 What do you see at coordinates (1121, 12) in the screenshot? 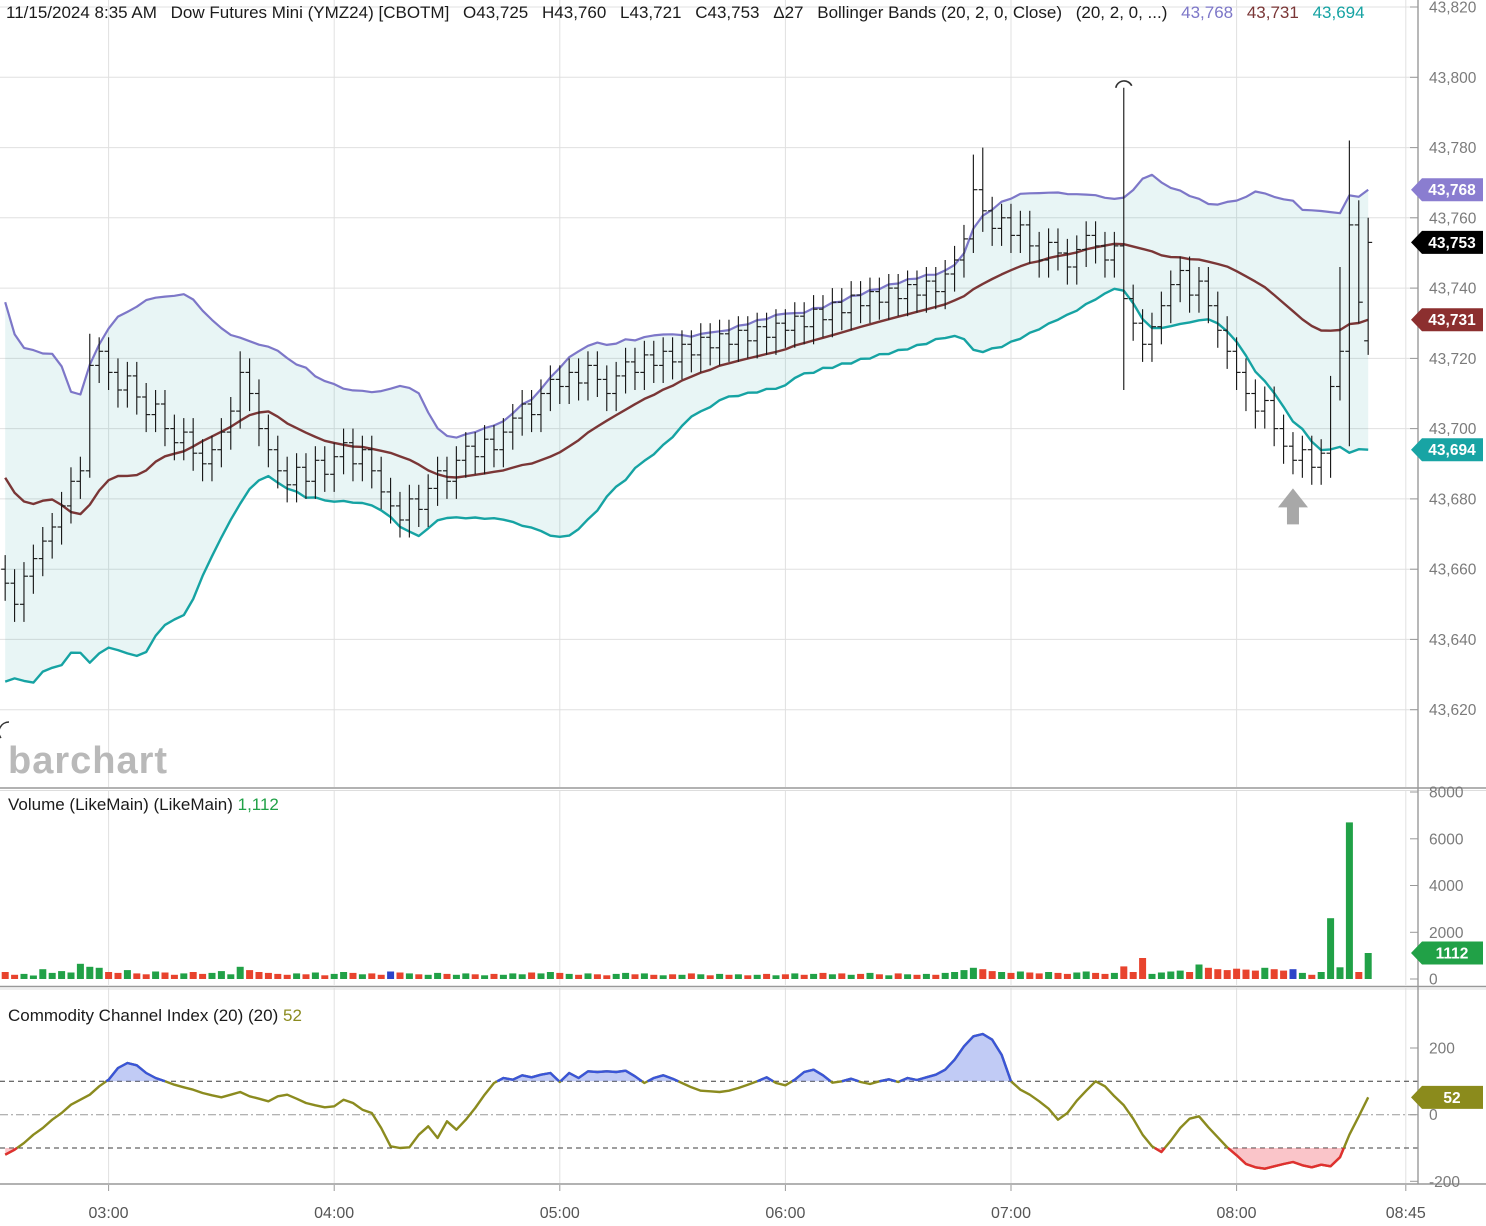
I see `header-study-params: (20, 2, 0, ...)` at bounding box center [1121, 12].